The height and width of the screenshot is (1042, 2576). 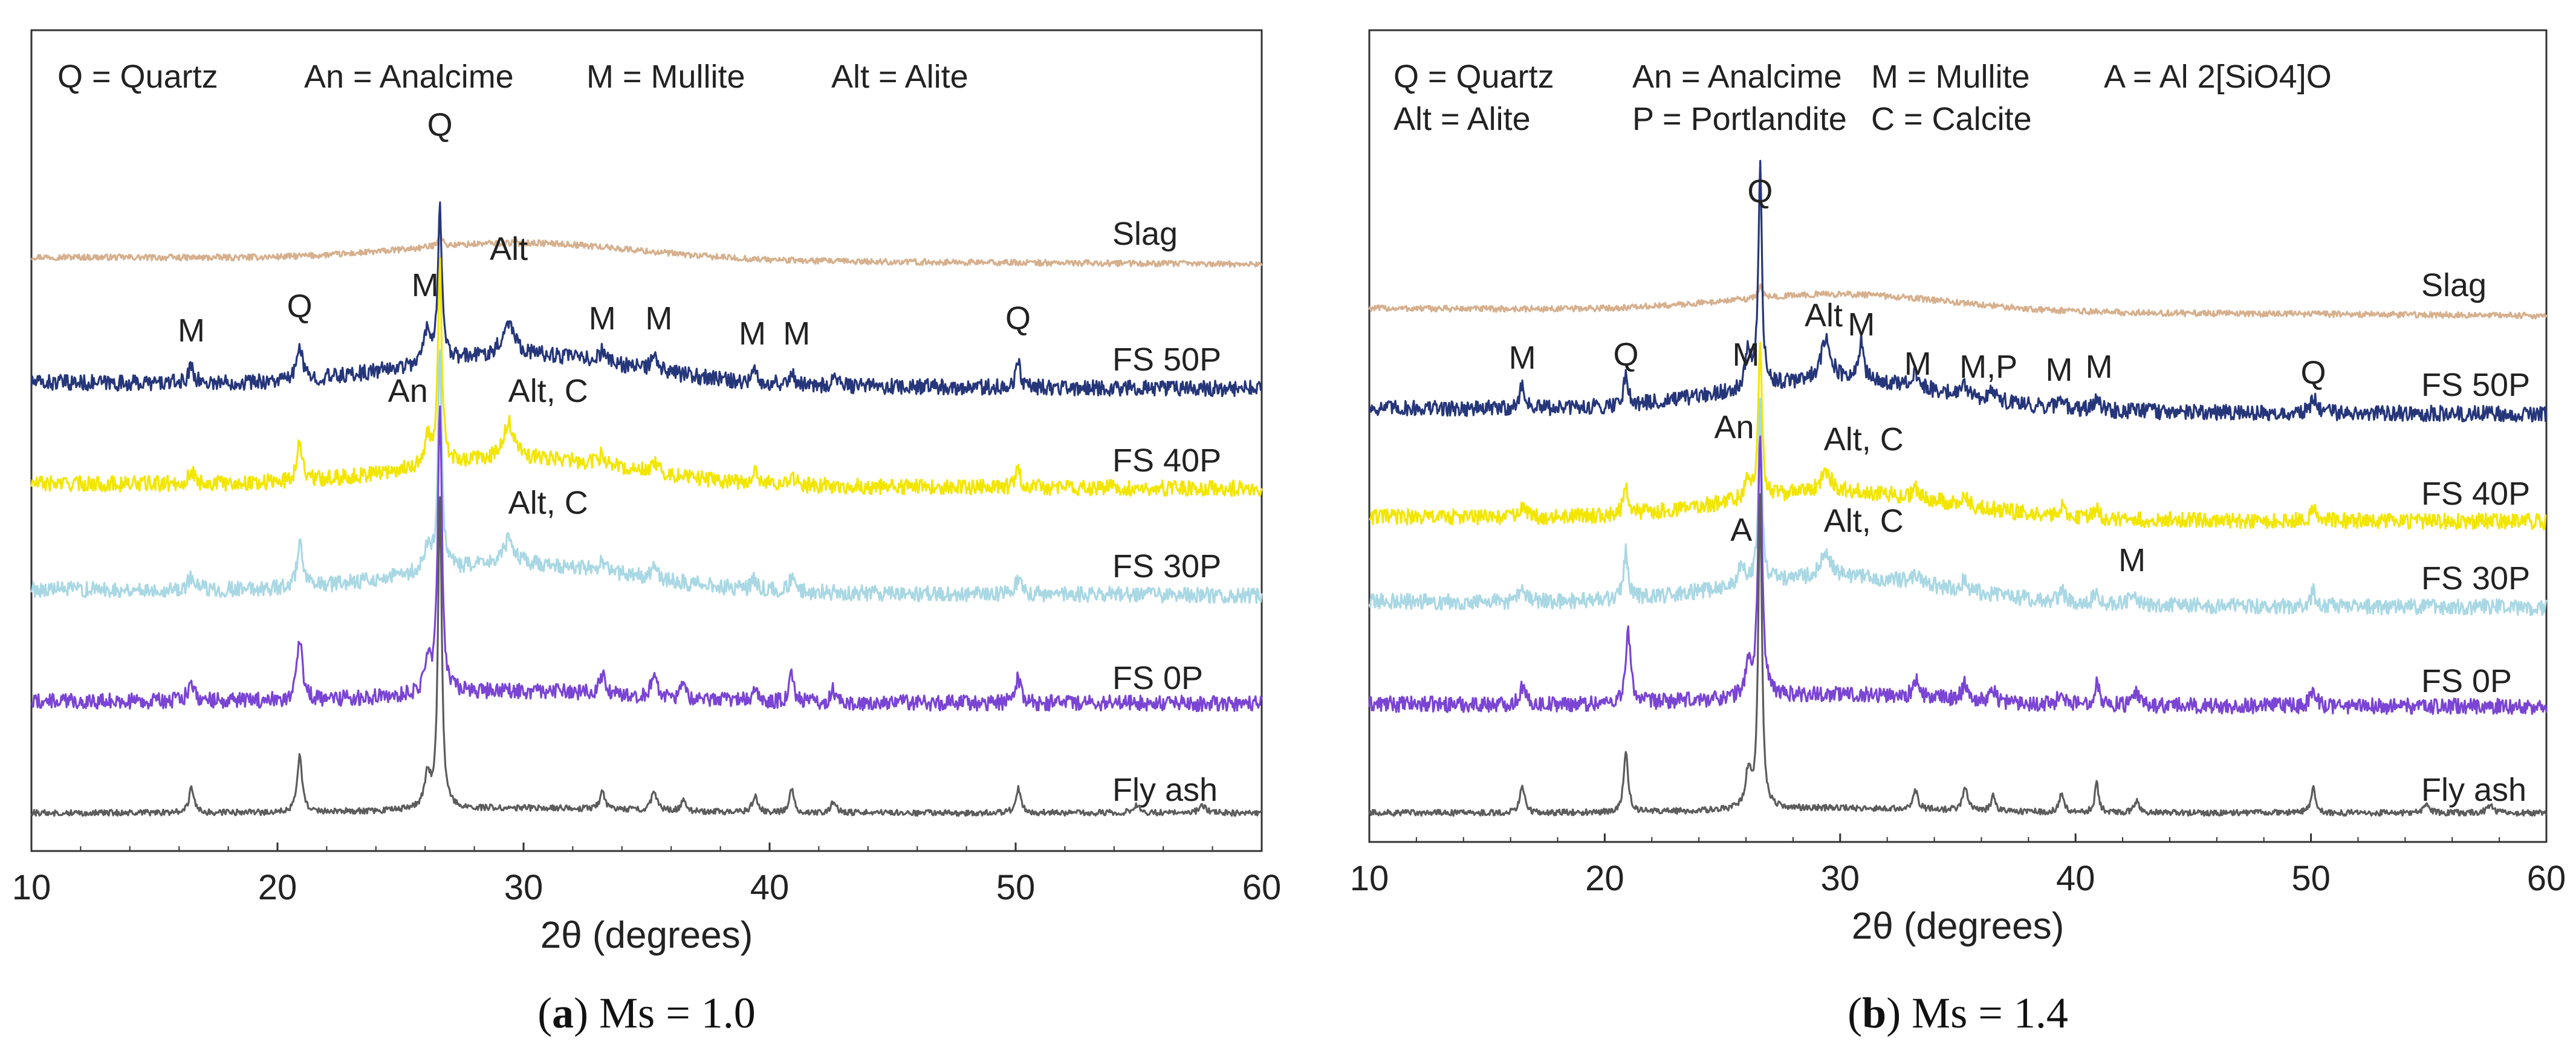 What do you see at coordinates (665, 1013) in the screenshot?
I see `caption-rest: ) Ms = 1.0` at bounding box center [665, 1013].